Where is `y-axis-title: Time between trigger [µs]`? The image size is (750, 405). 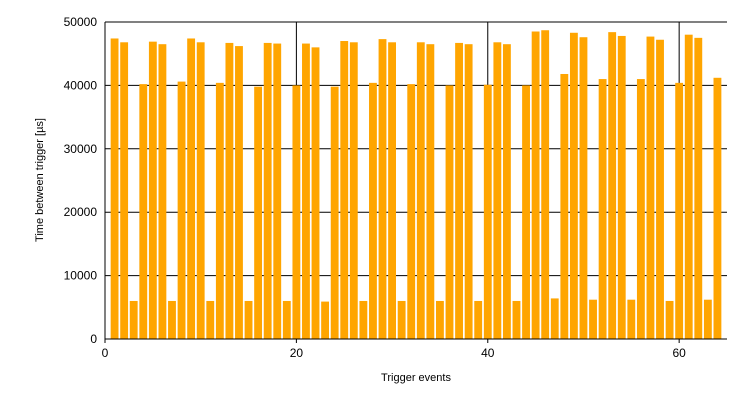
y-axis-title: Time between trigger [µs] is located at coordinates (40, 180).